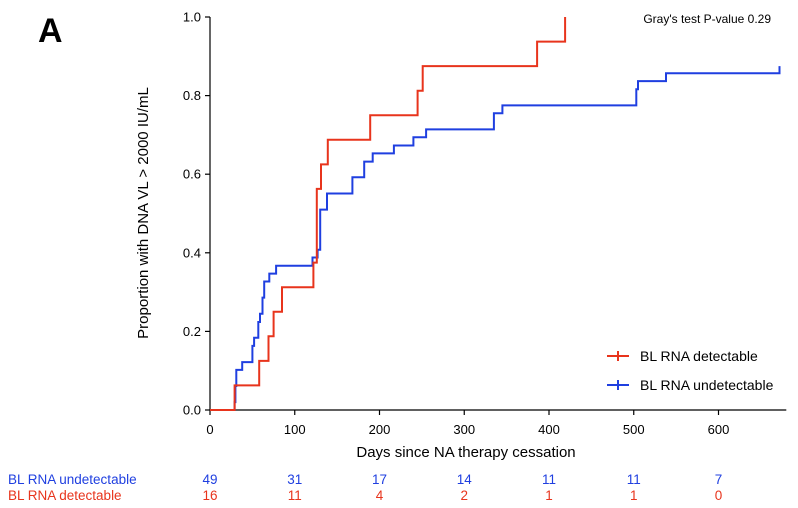  I want to click on risk-count: 4, so click(380, 495).